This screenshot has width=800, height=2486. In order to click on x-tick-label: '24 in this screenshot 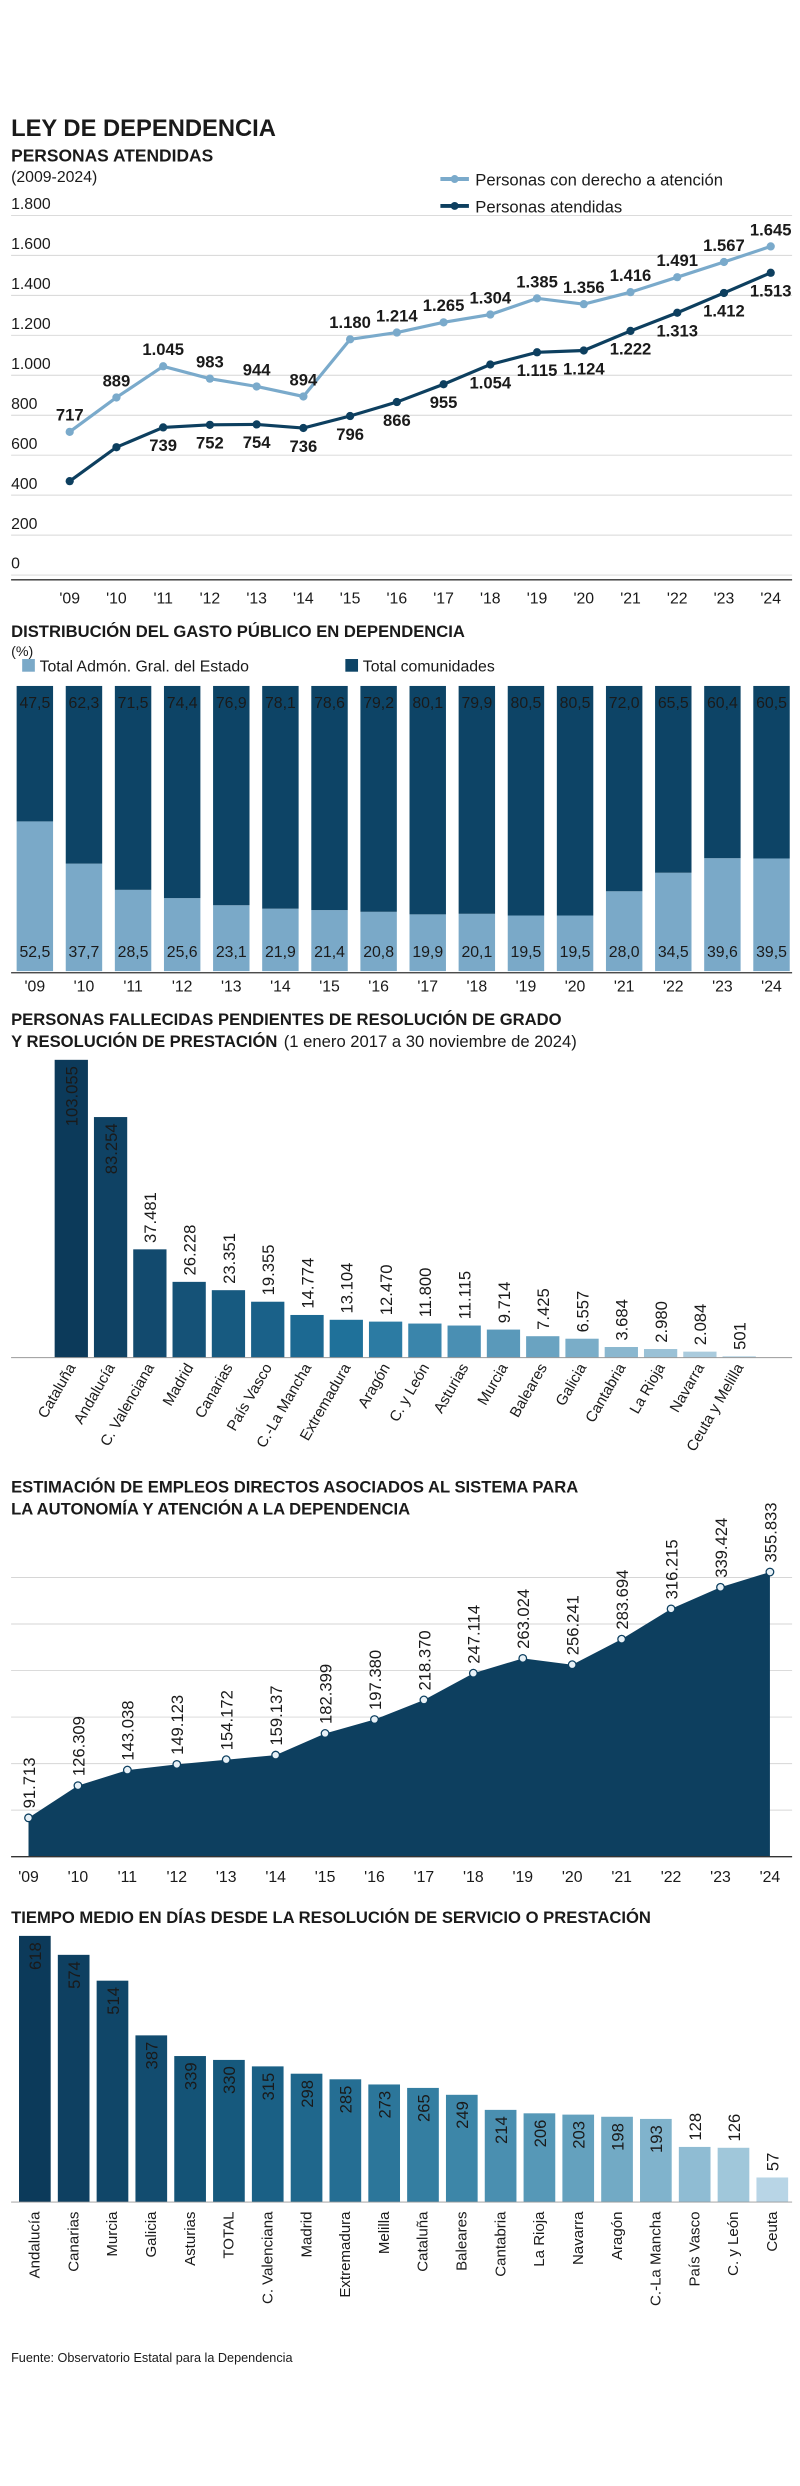, I will do `click(771, 987)`.